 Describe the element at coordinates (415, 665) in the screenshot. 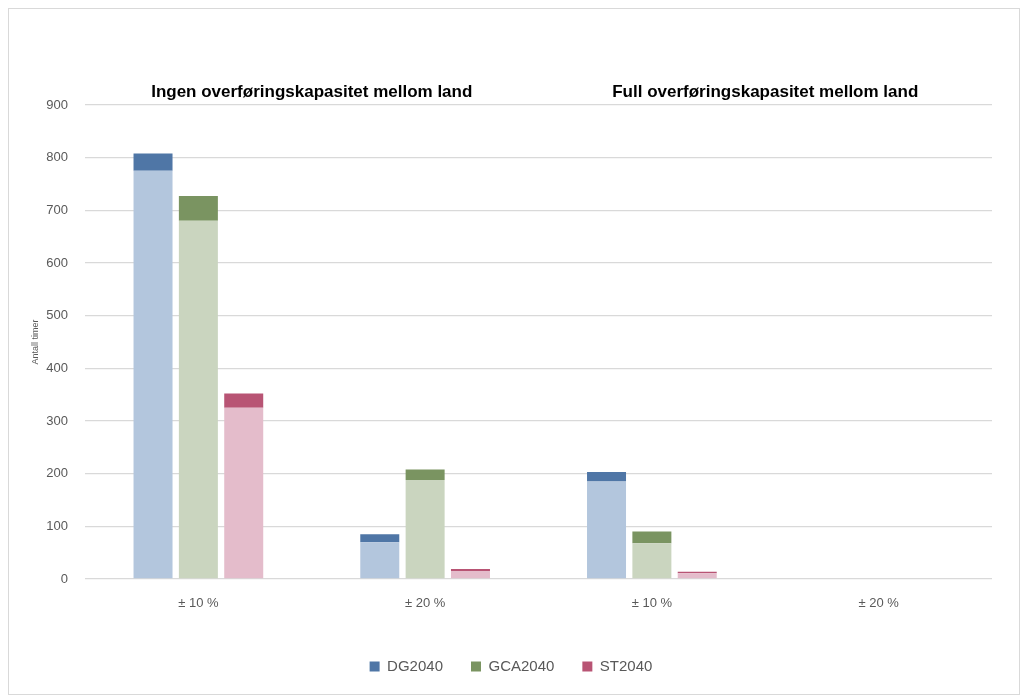

I see `legend-label: DG2040` at that location.